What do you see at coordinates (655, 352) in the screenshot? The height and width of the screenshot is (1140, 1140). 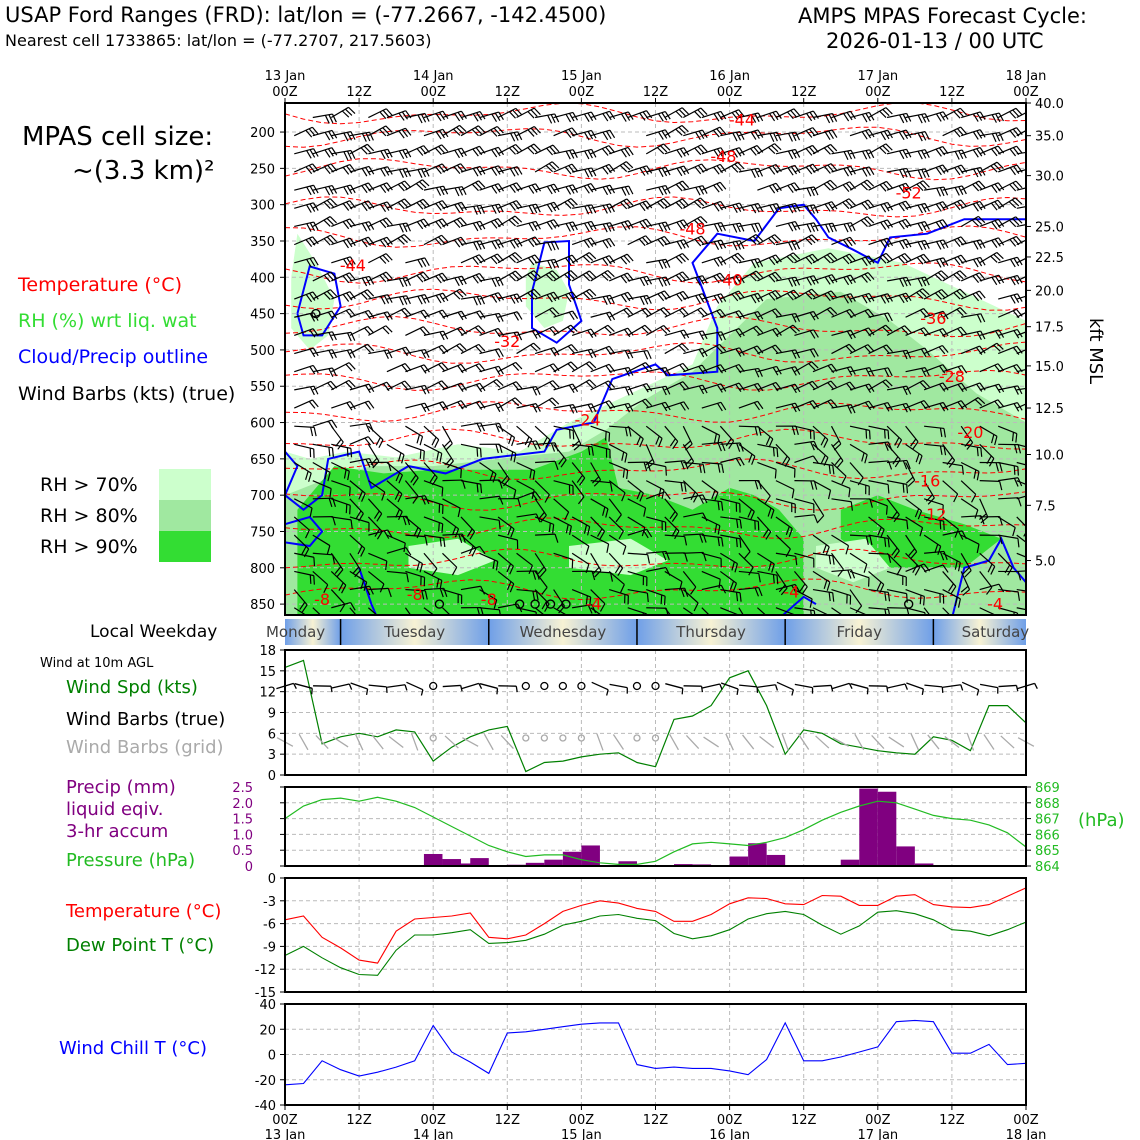 I see `isotherm-line` at bounding box center [655, 352].